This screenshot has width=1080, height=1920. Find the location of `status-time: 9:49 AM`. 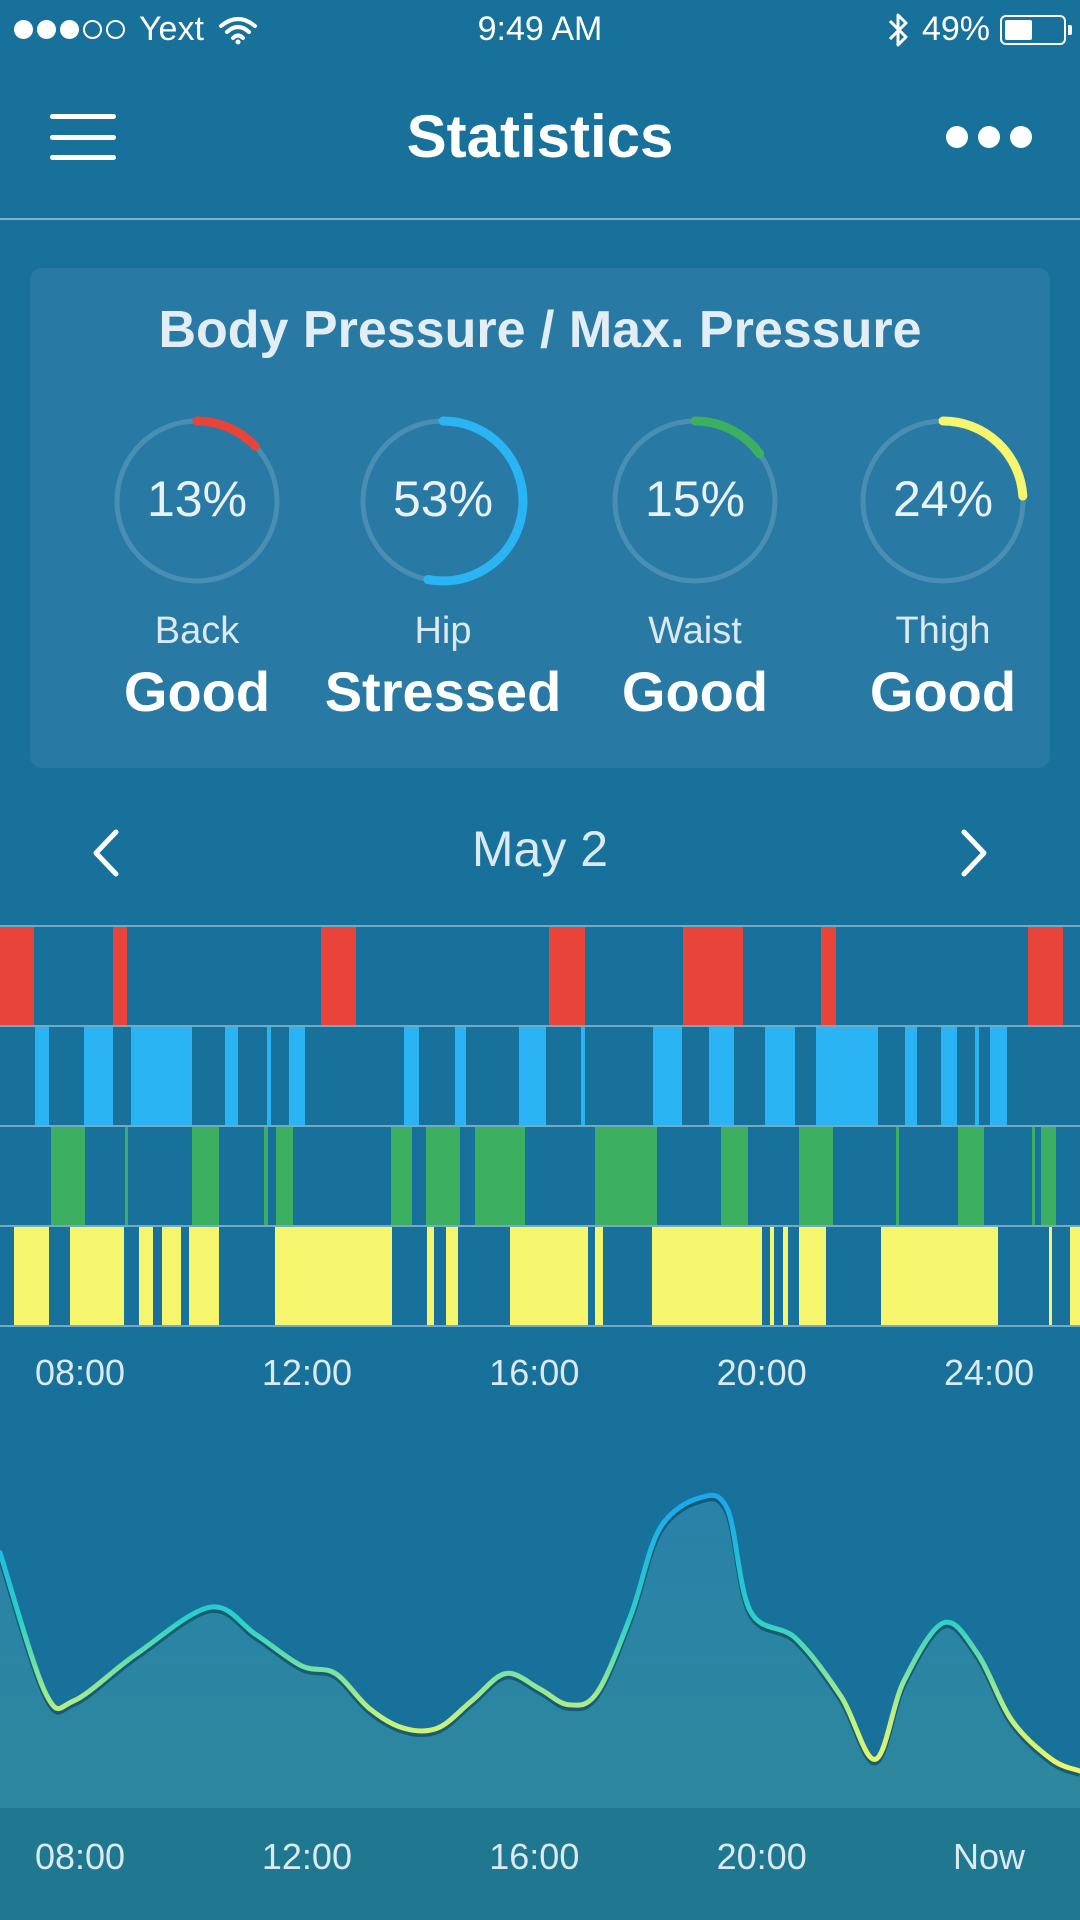

status-time: 9:49 AM is located at coordinates (540, 29).